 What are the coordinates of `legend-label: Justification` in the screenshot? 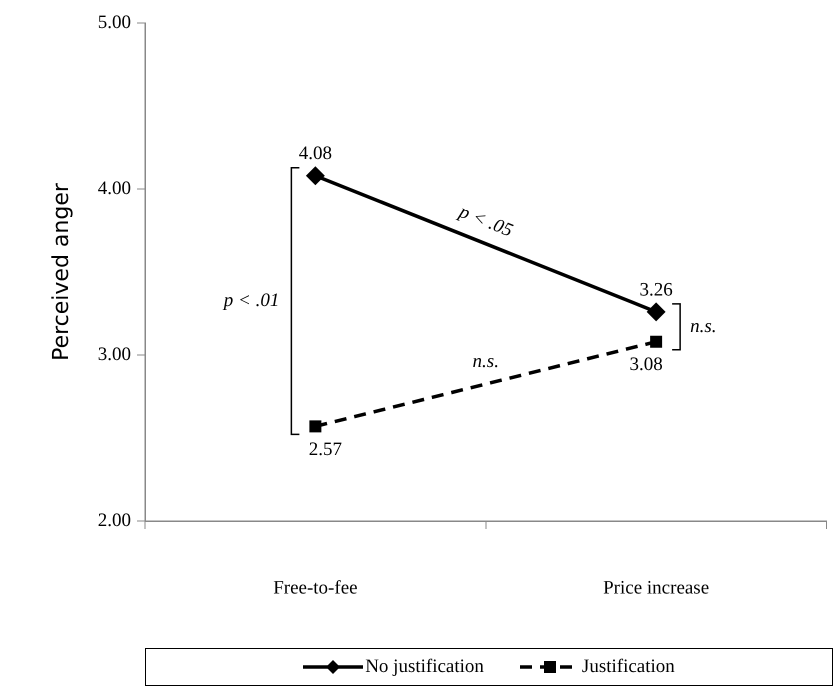 It's located at (628, 667).